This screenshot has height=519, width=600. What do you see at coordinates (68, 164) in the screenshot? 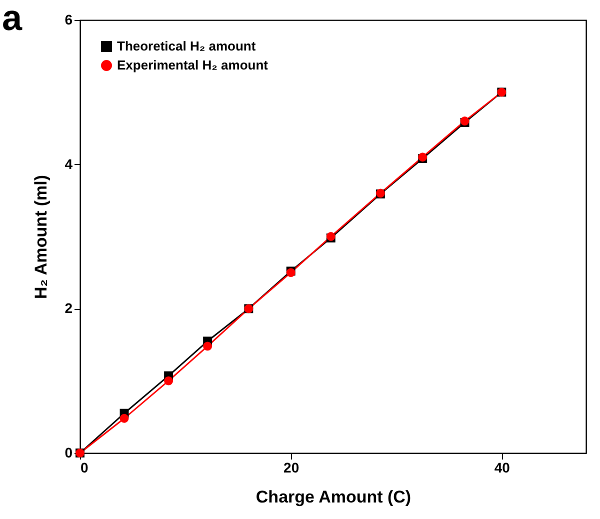
I see `y-tick-label: 4` at bounding box center [68, 164].